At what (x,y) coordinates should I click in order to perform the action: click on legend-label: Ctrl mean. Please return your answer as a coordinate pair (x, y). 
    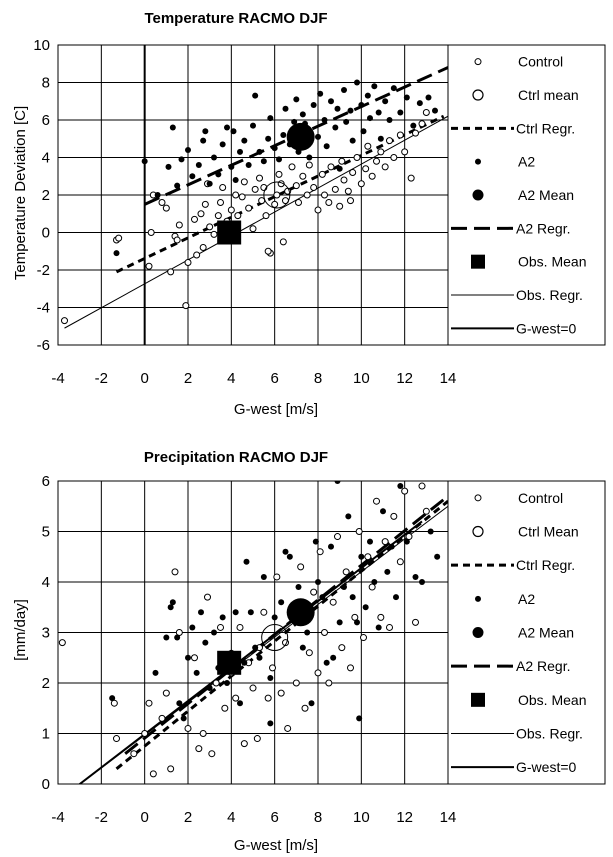
    Looking at the image, I should click on (548, 95).